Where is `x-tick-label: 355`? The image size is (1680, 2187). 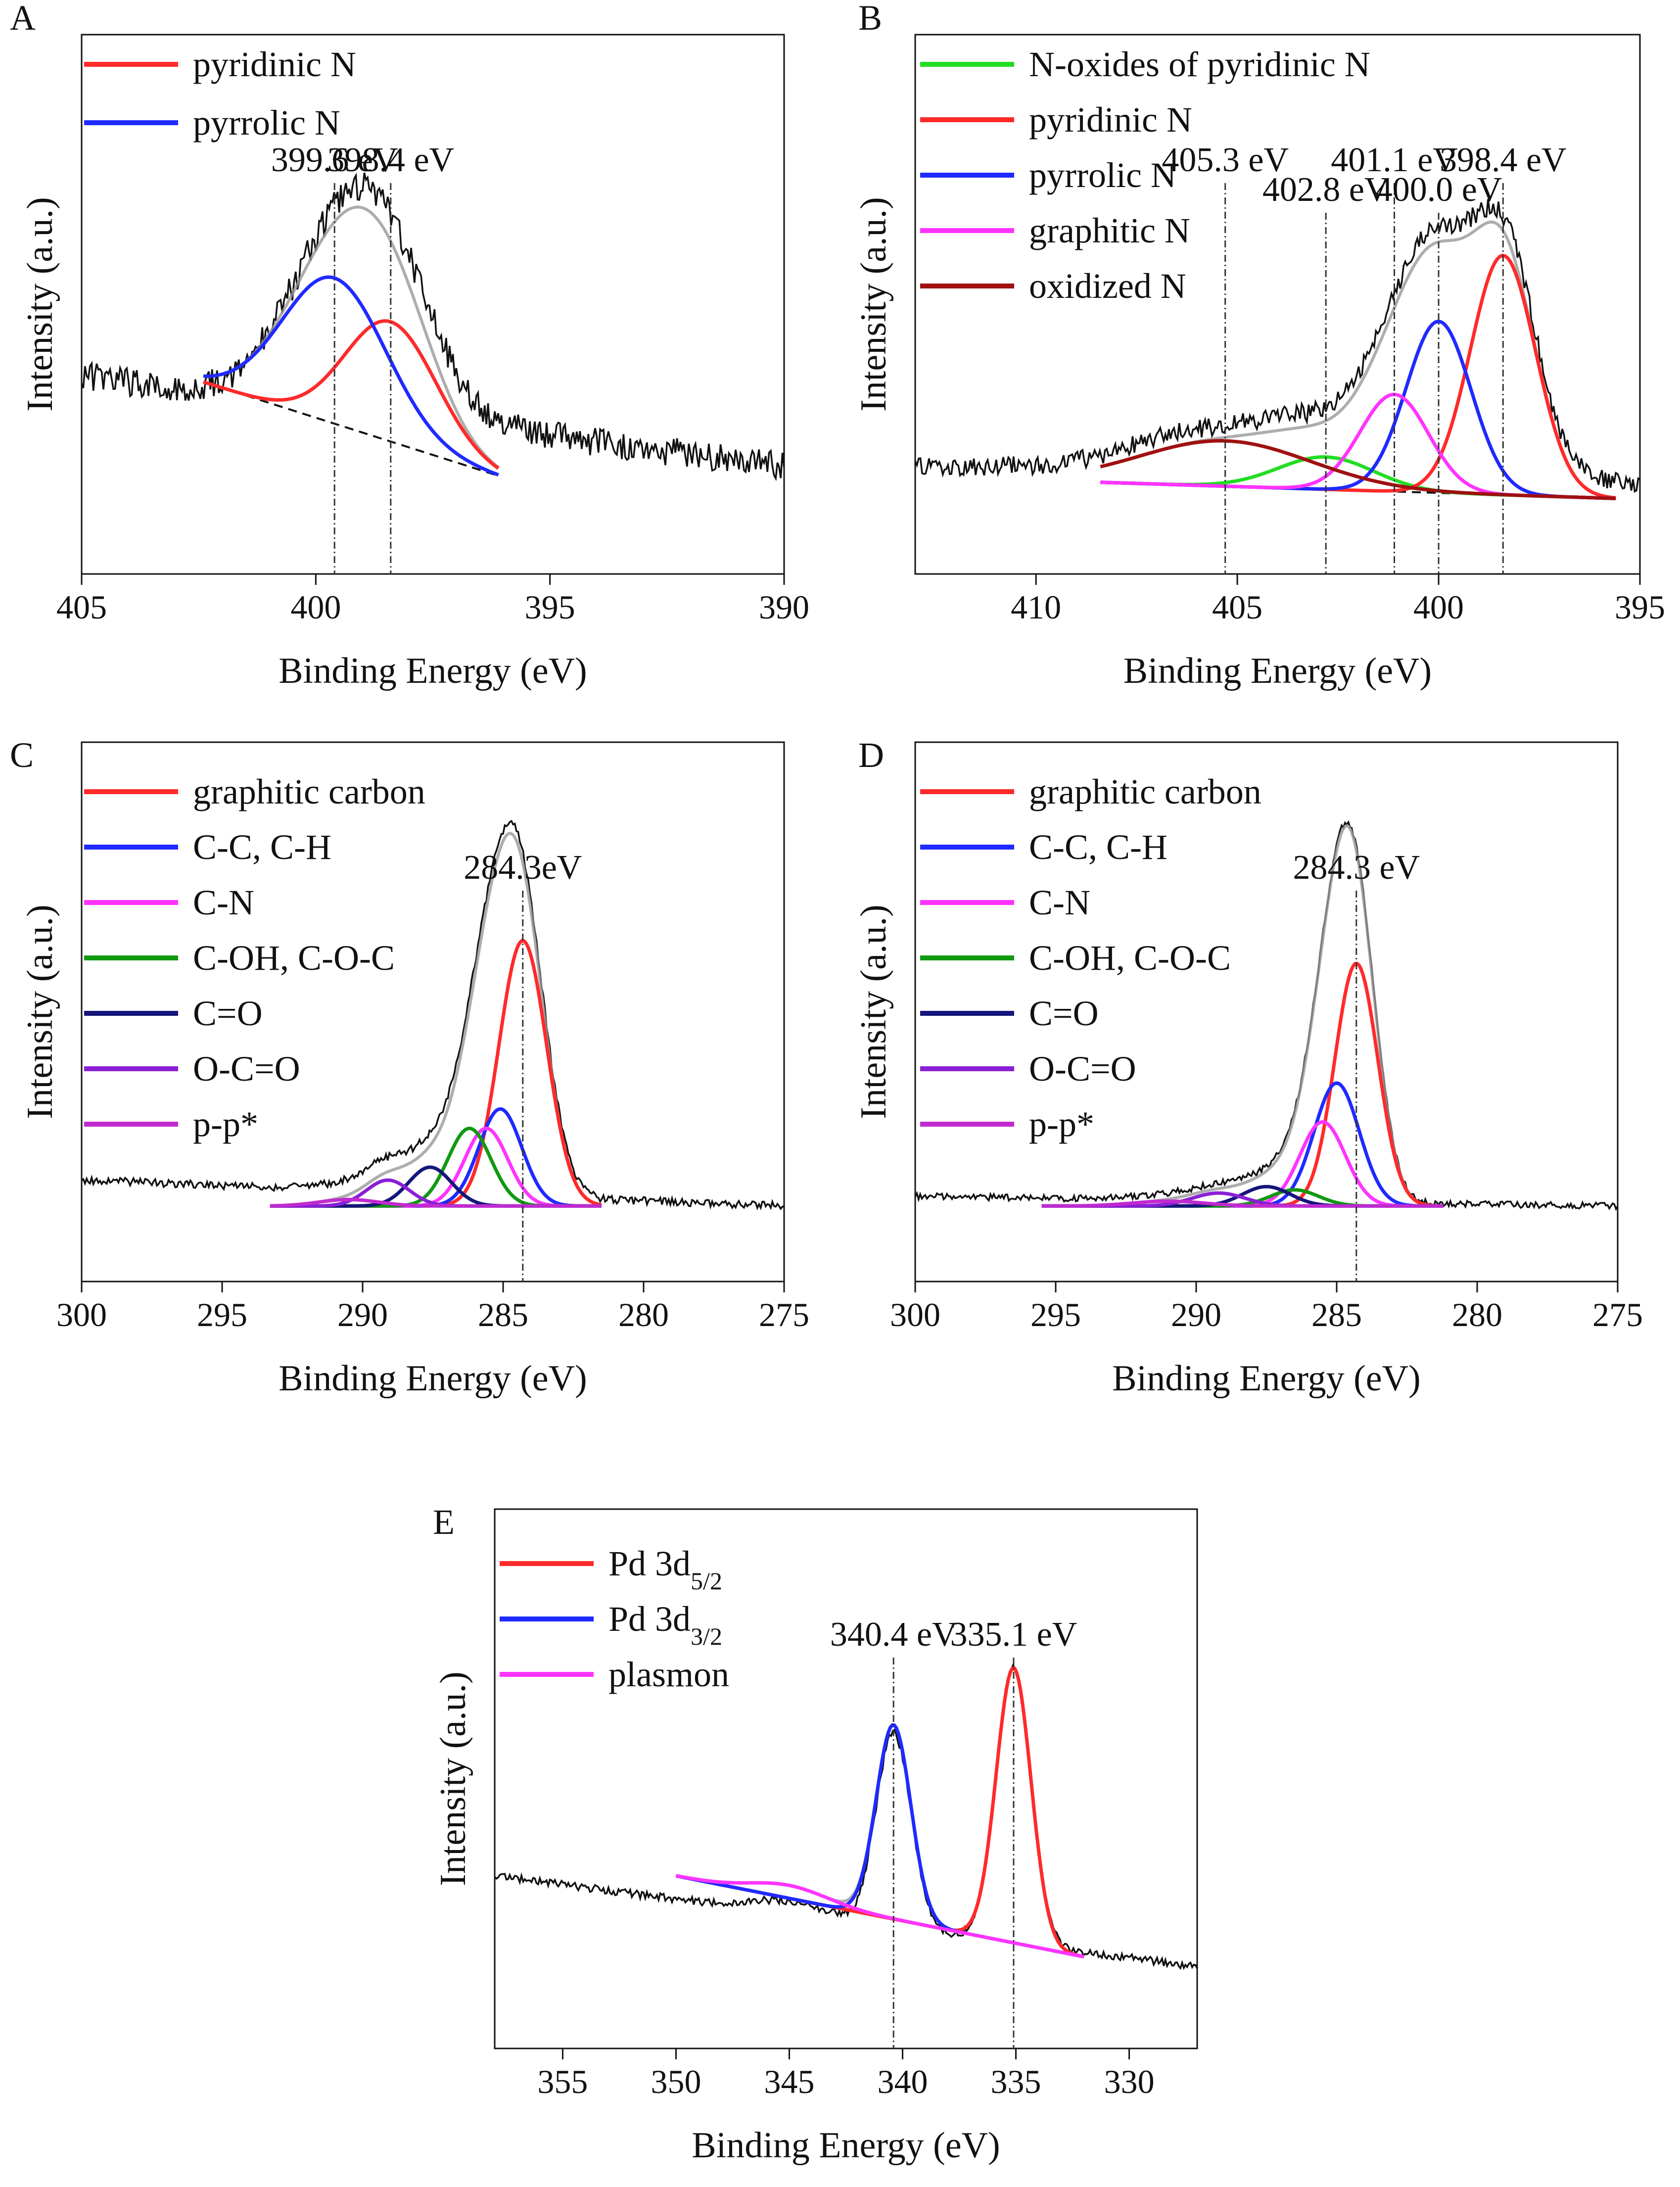
x-tick-label: 355 is located at coordinates (562, 2081).